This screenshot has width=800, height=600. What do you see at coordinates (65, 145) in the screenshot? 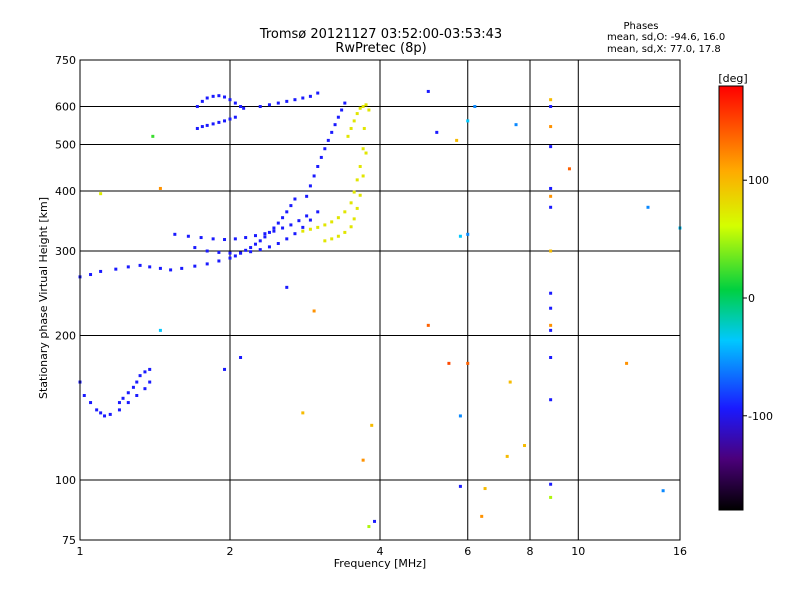
I see `y-tick-label: 500` at bounding box center [65, 145].